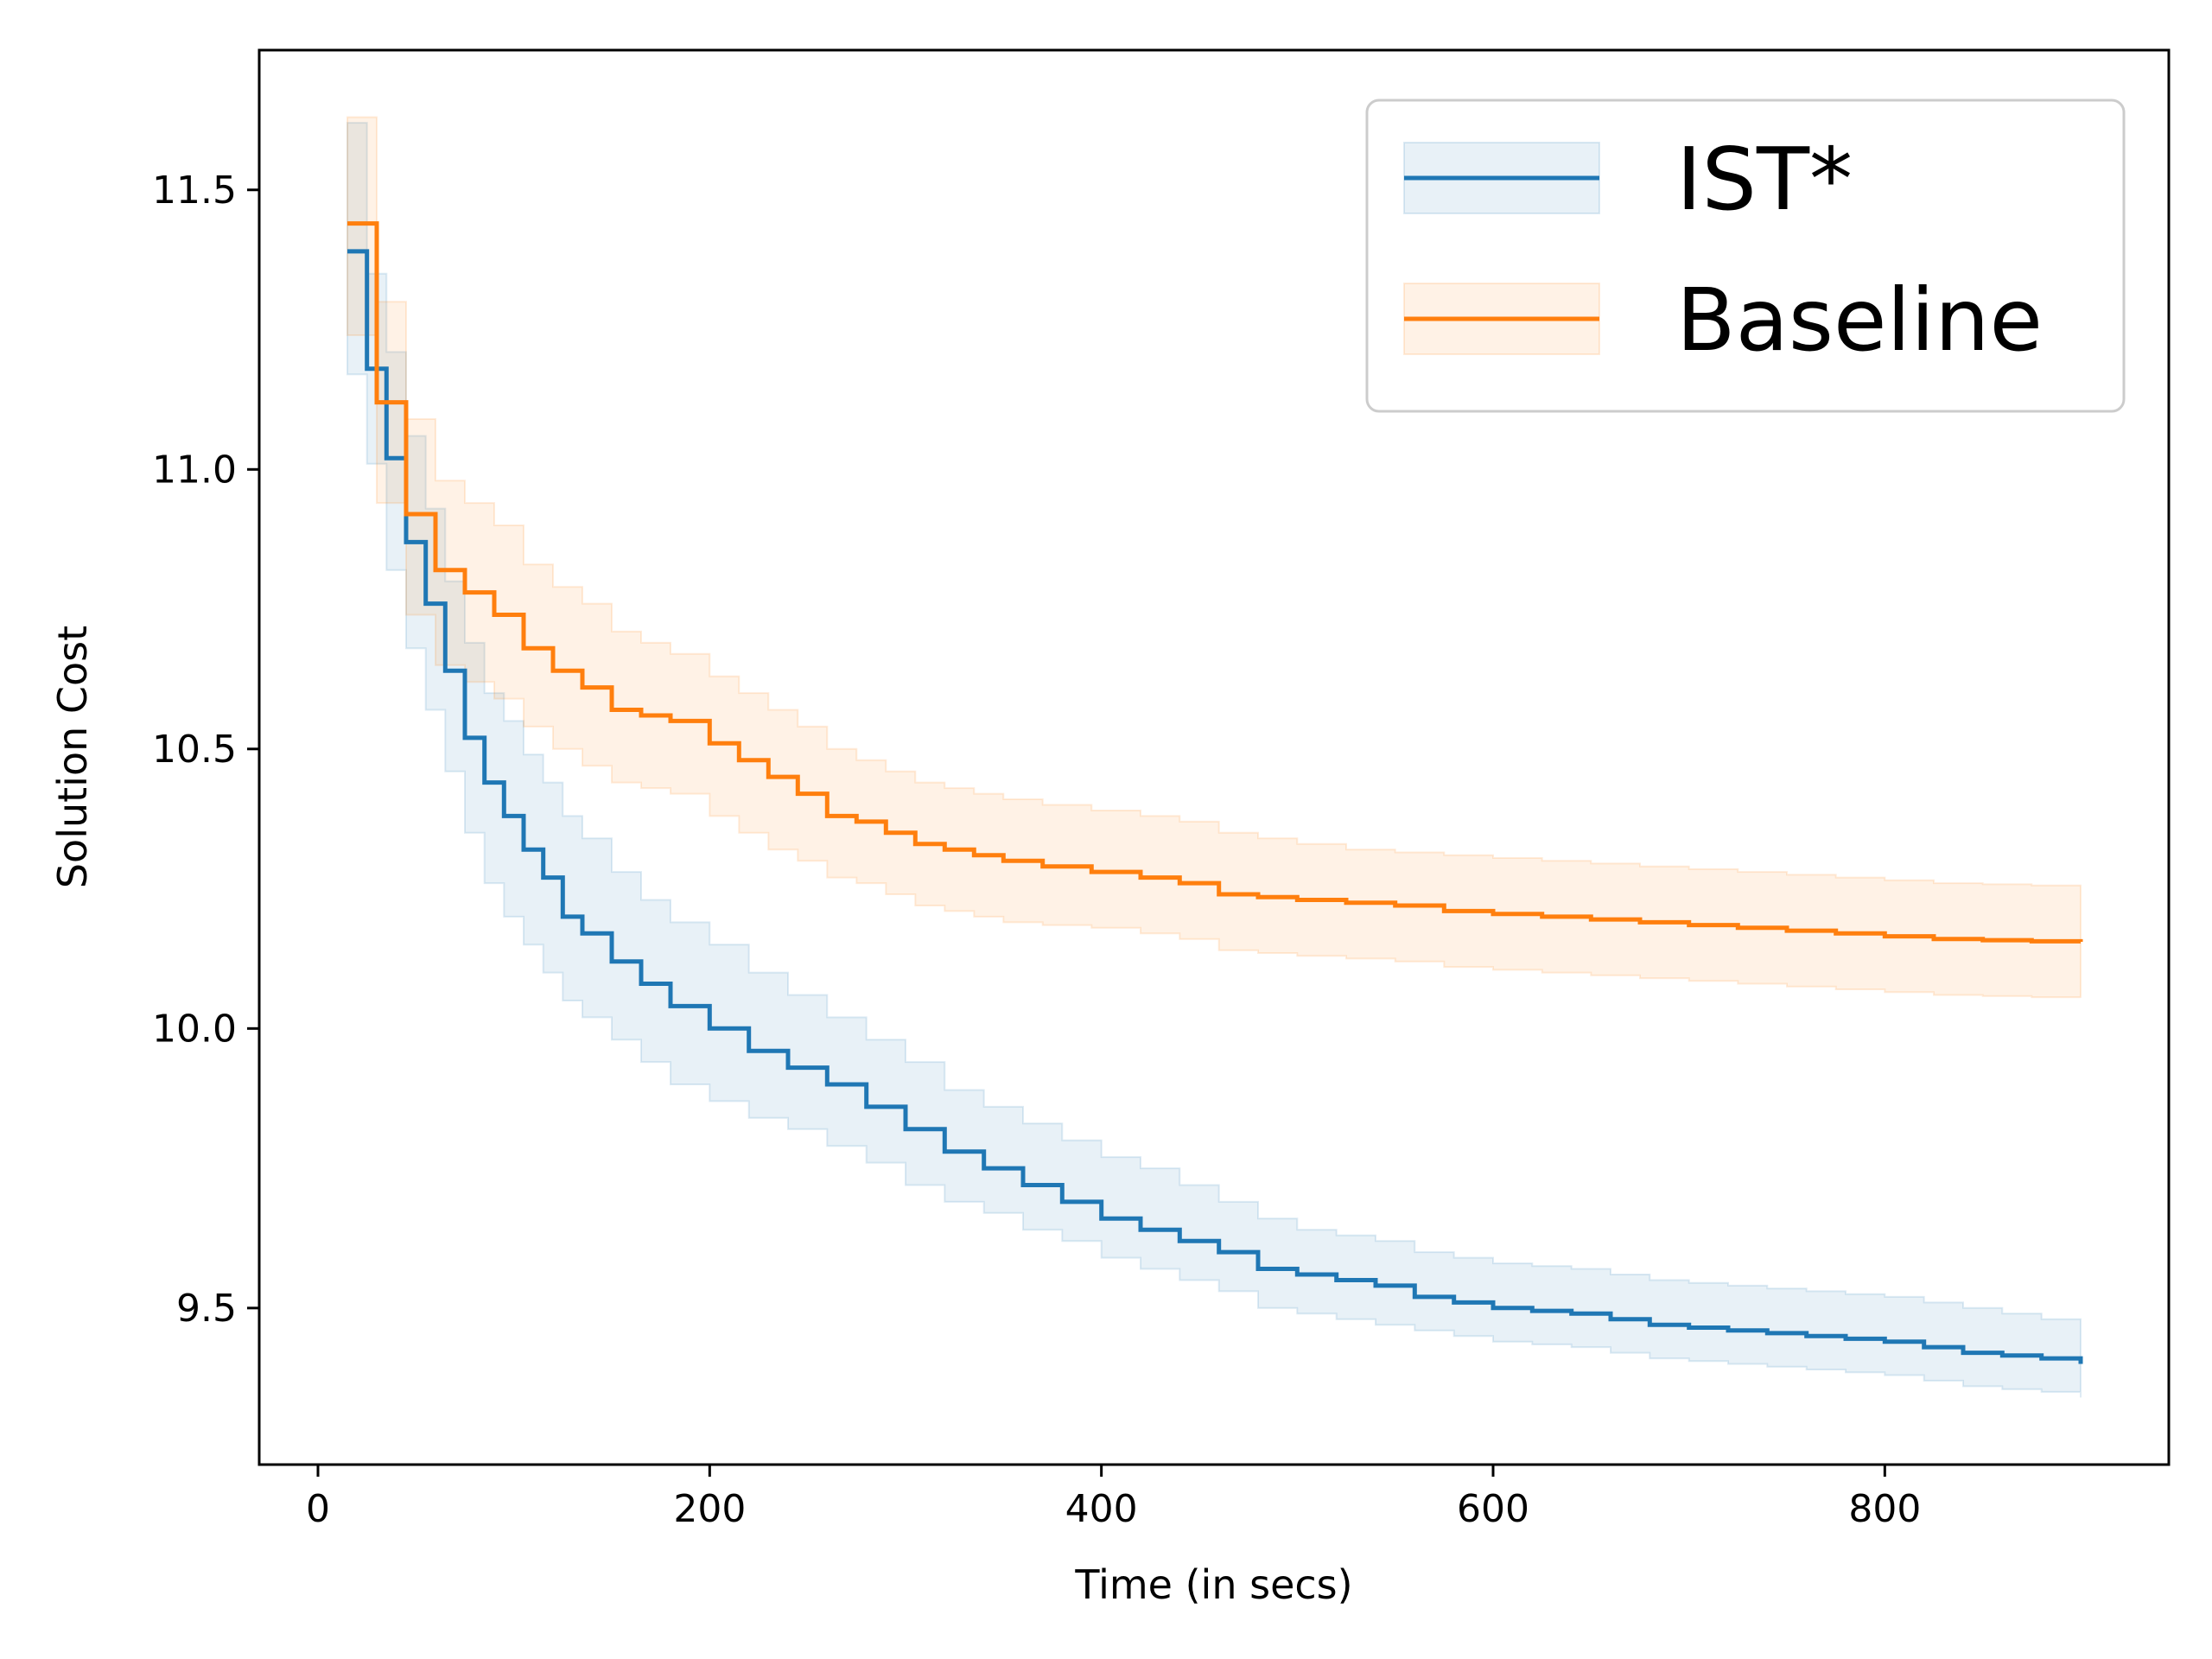 The image size is (2212, 1659). I want to click on y-tick-label: 11.0, so click(194, 470).